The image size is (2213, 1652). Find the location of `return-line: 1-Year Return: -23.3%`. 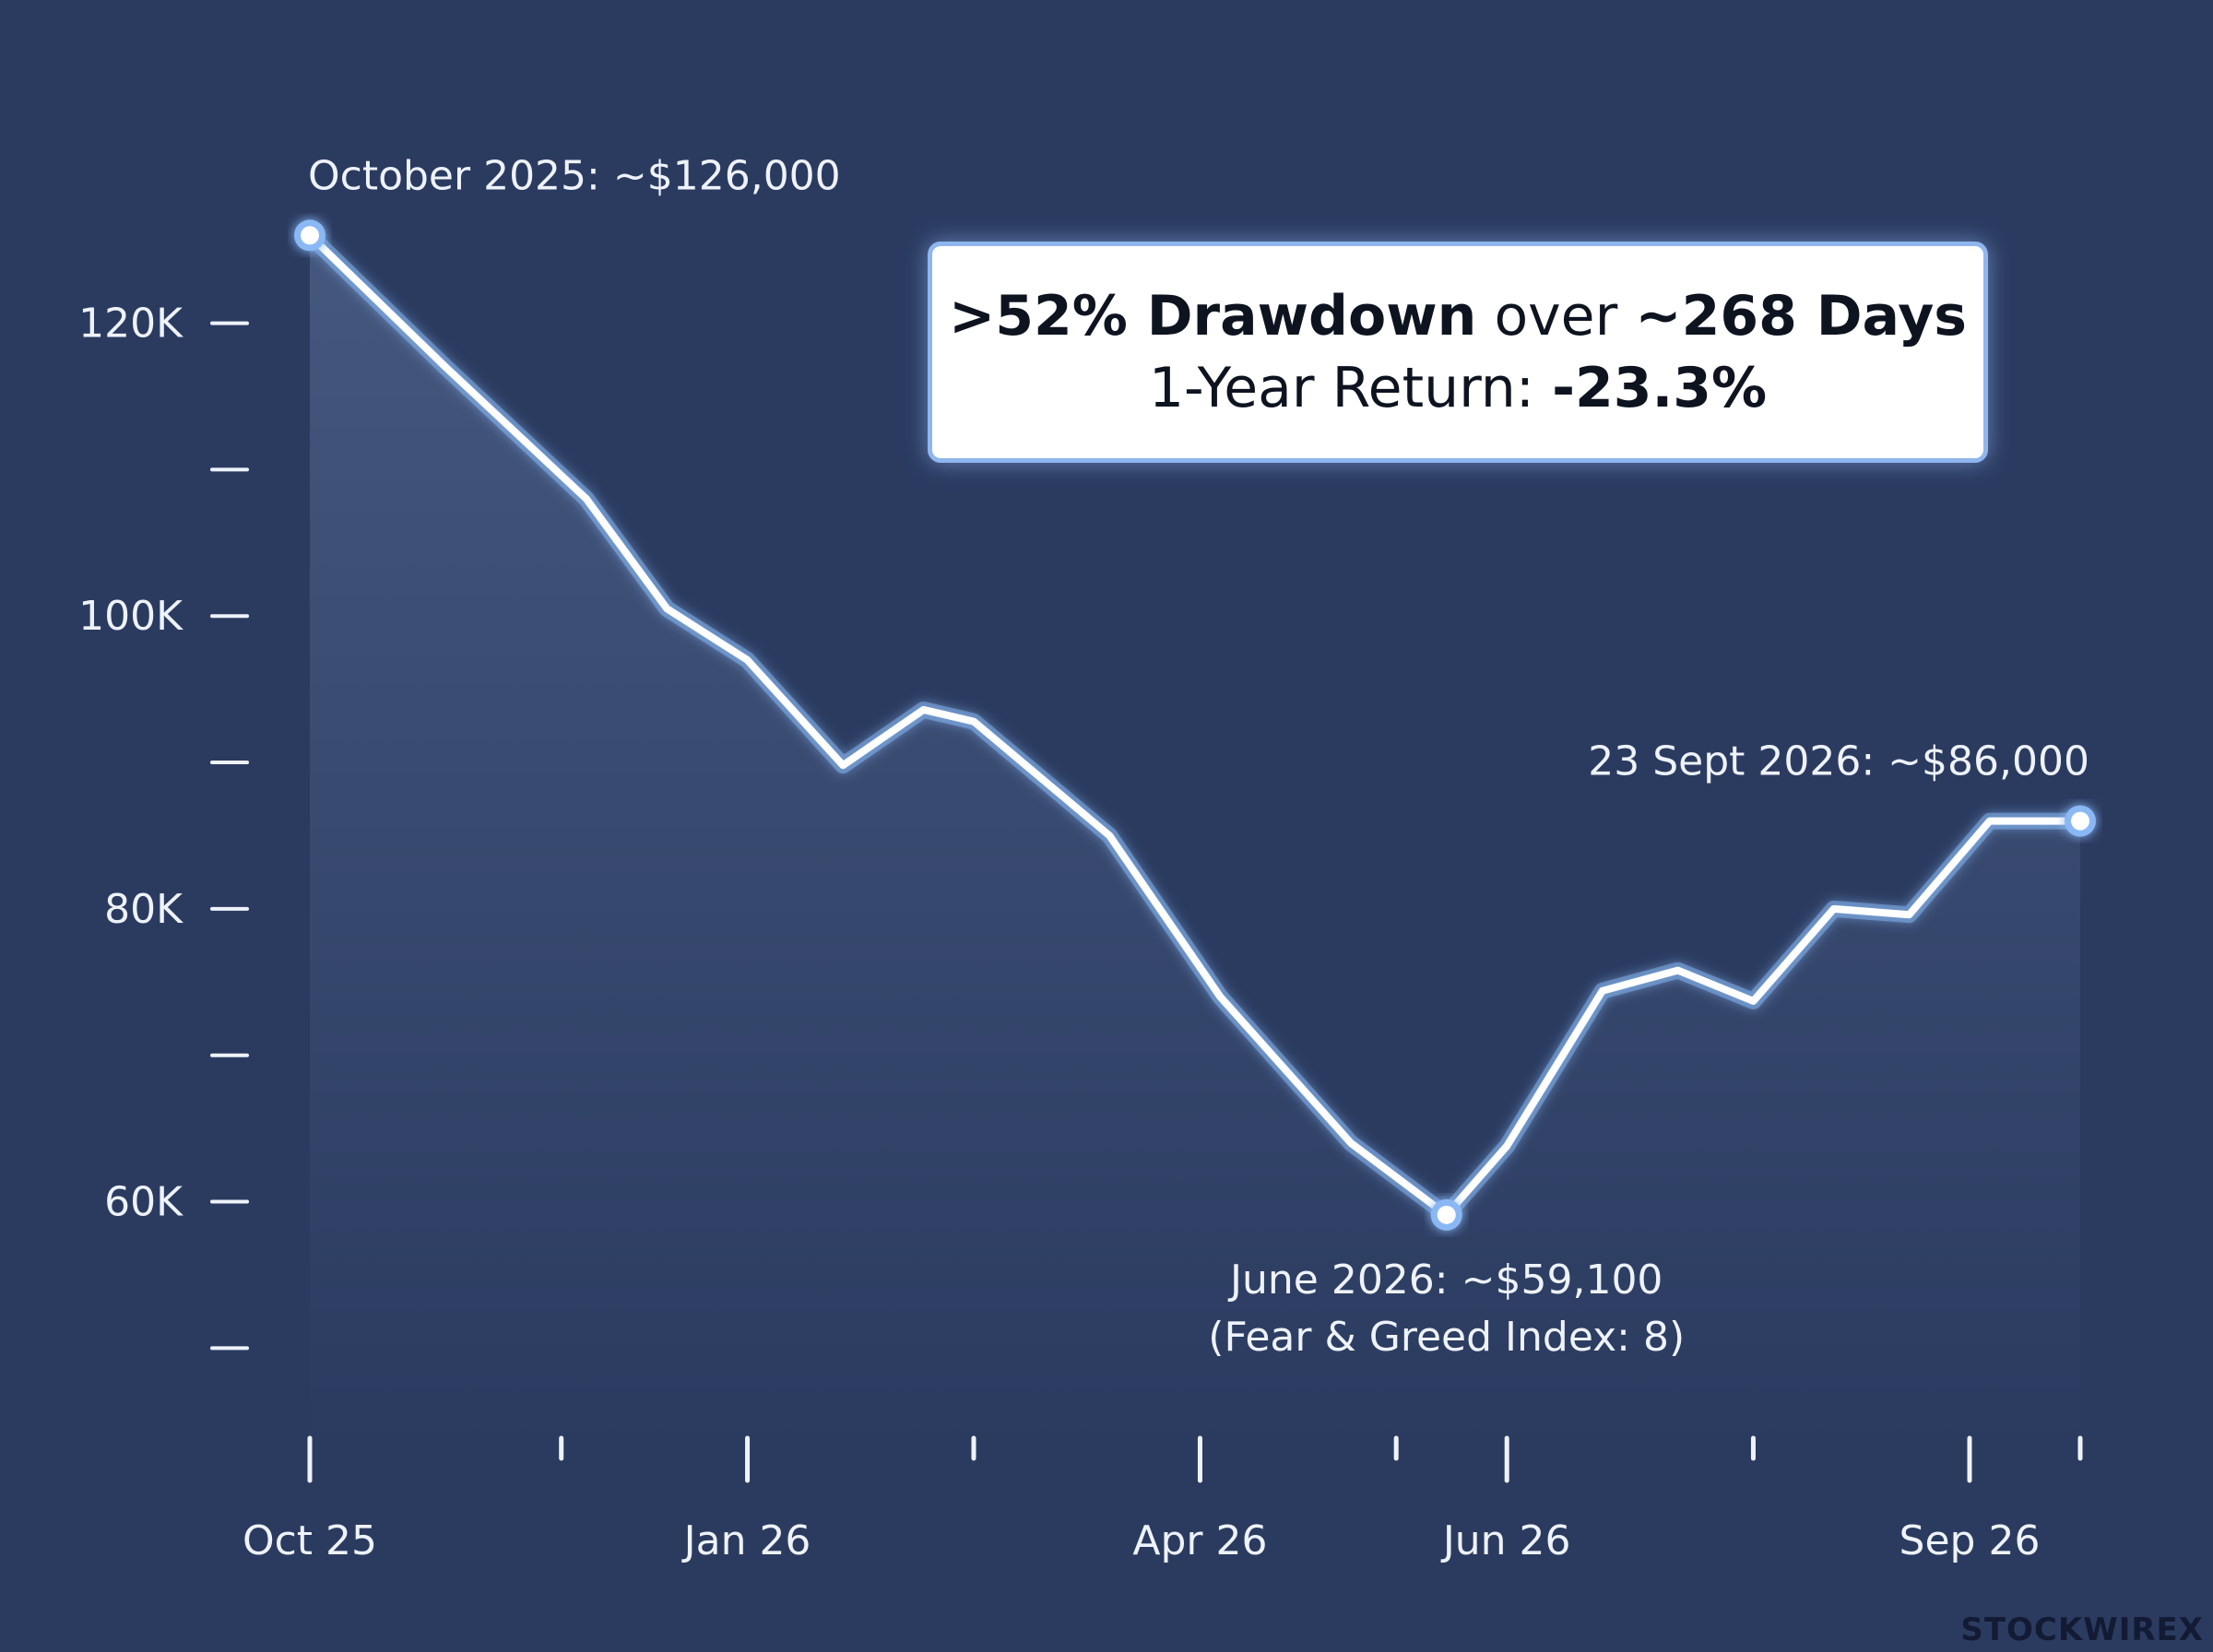

return-line: 1-Year Return: -23.3% is located at coordinates (1458, 388).